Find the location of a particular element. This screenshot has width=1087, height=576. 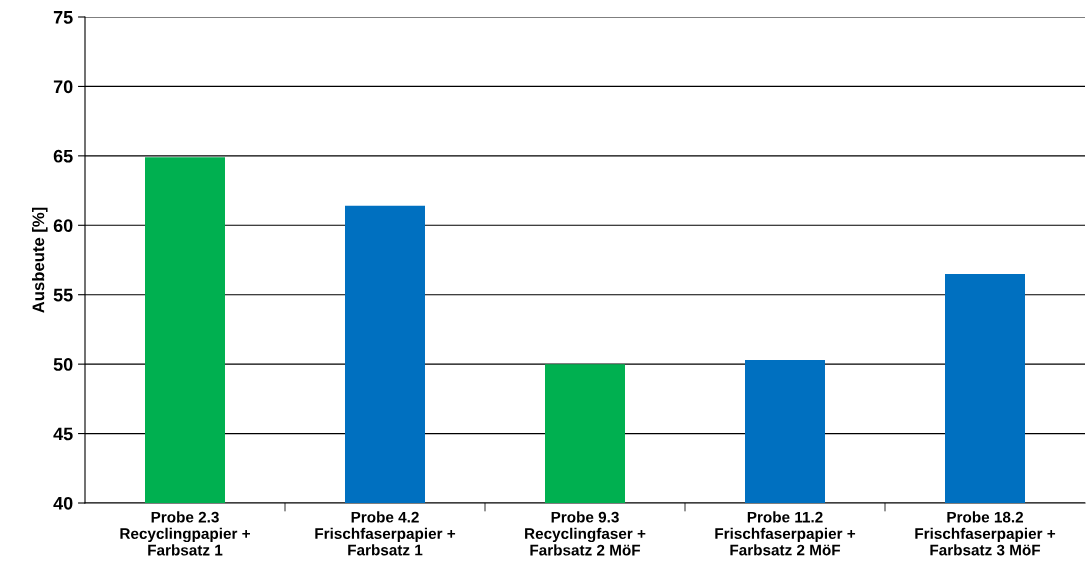

y-tick-label: 65 is located at coordinates (63, 156).